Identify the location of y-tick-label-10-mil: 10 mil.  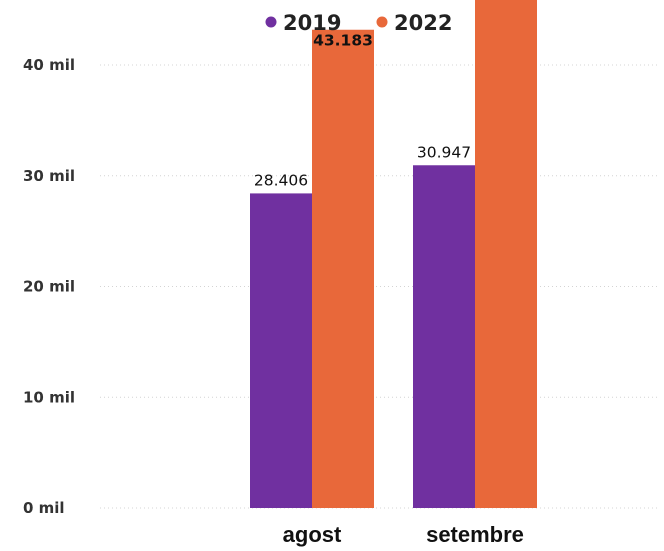
(49, 397).